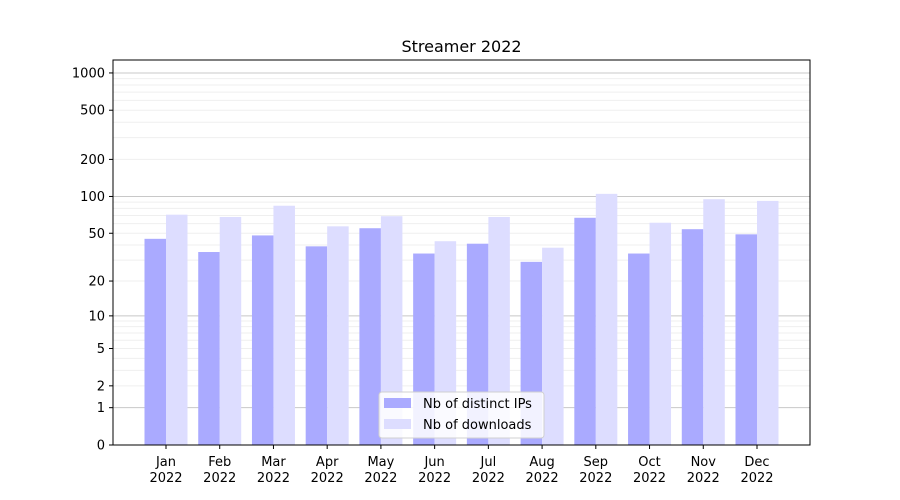 This screenshot has height=500, width=900. I want to click on x-tick-label: Sep 2022, so click(595, 470).